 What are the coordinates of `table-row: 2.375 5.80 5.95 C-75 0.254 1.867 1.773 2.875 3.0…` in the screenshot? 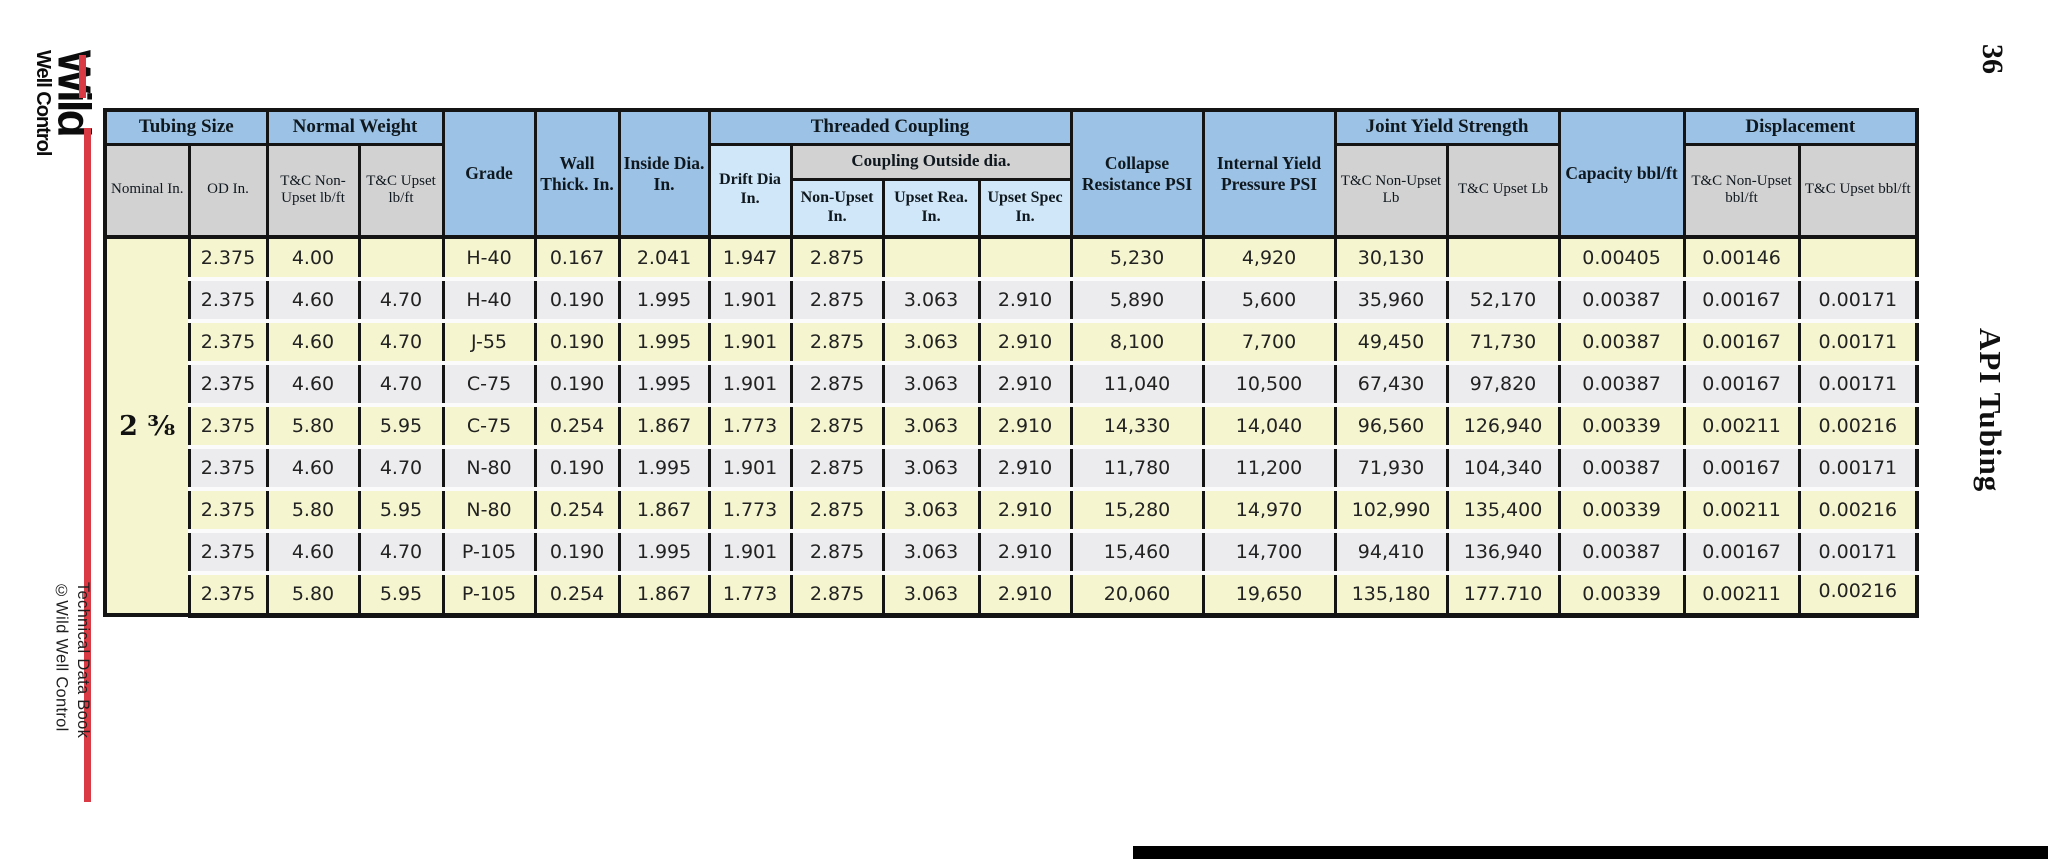 It's located at (1012, 426).